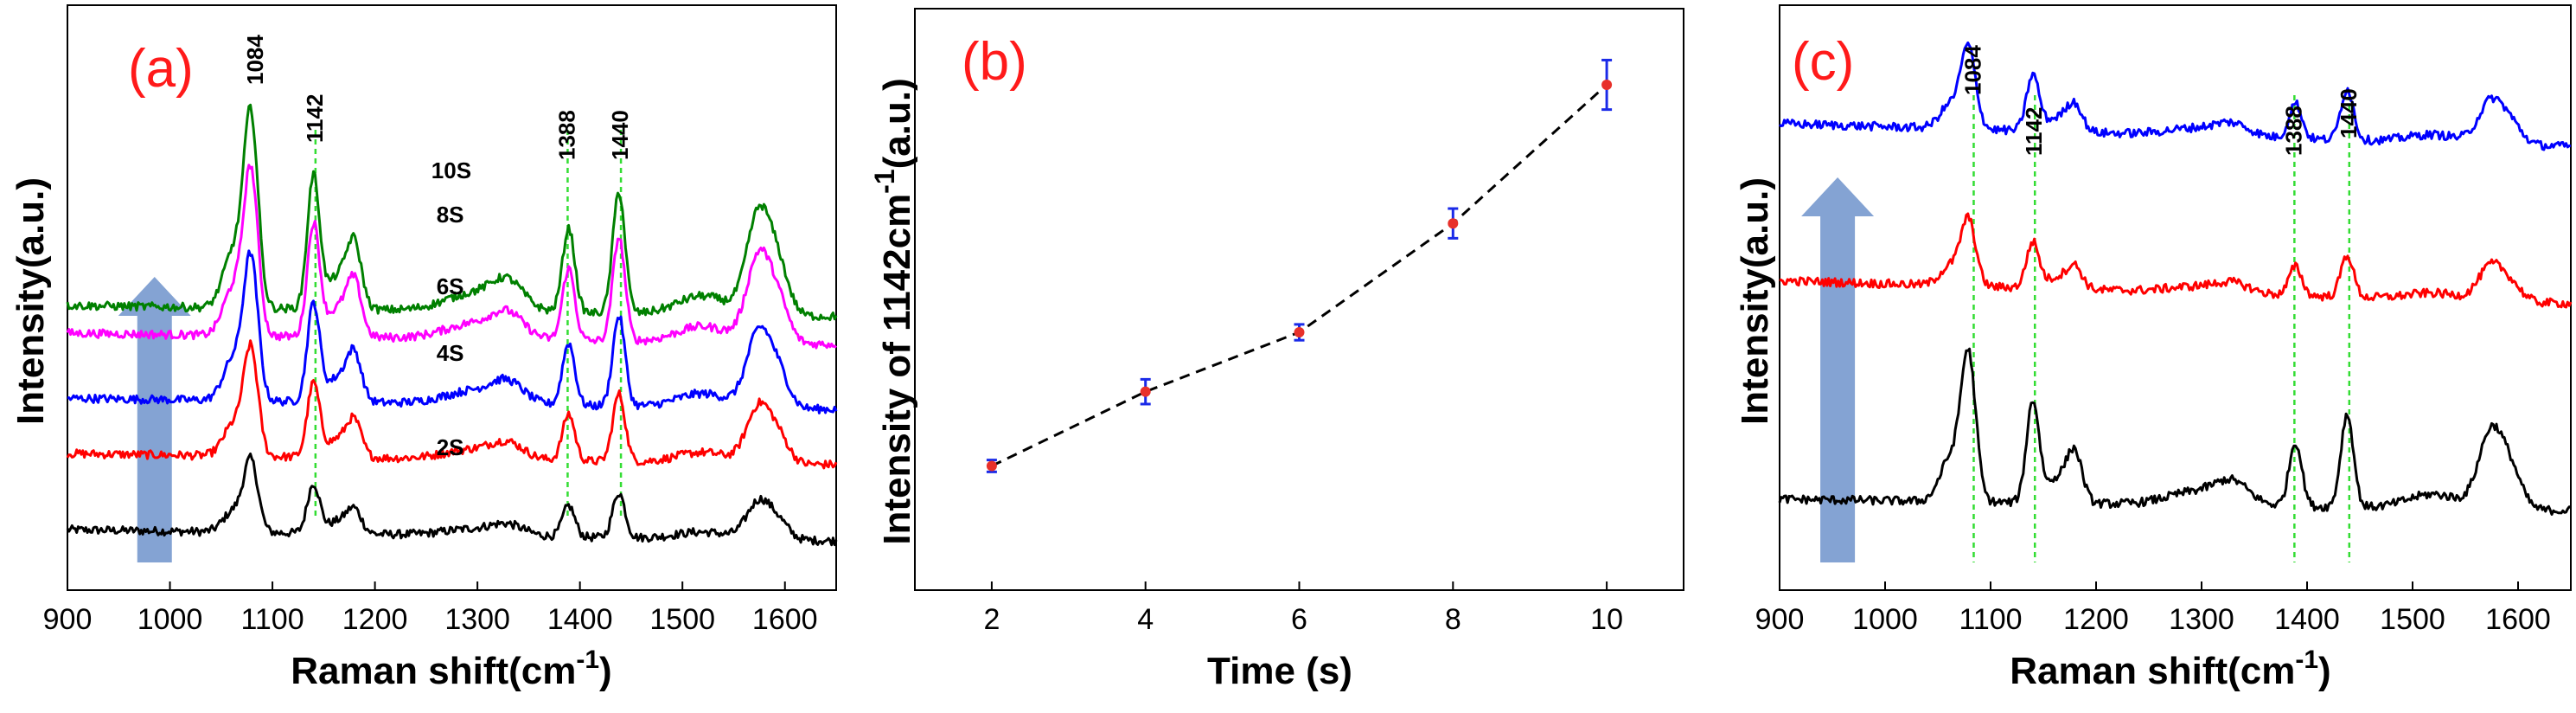 The image size is (2576, 713). I want to click on panel-a-arrow, so click(154, 419).